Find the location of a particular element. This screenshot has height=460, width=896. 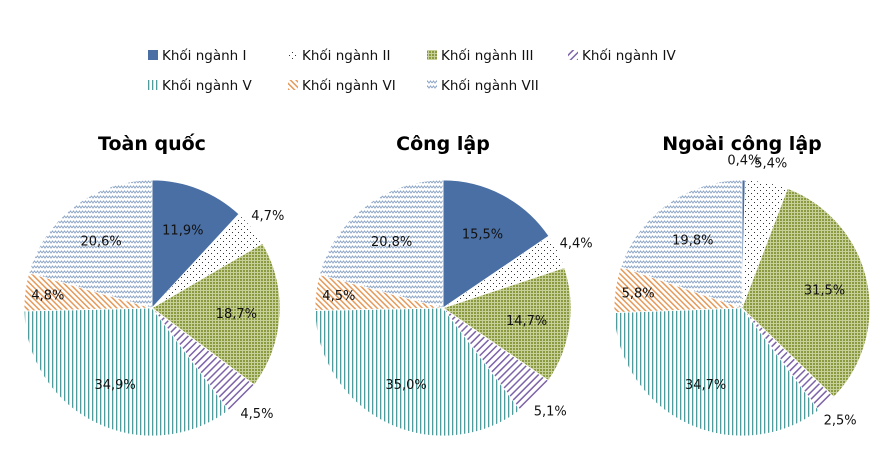

legend-item: Khối ngành II is located at coordinates (339, 55).